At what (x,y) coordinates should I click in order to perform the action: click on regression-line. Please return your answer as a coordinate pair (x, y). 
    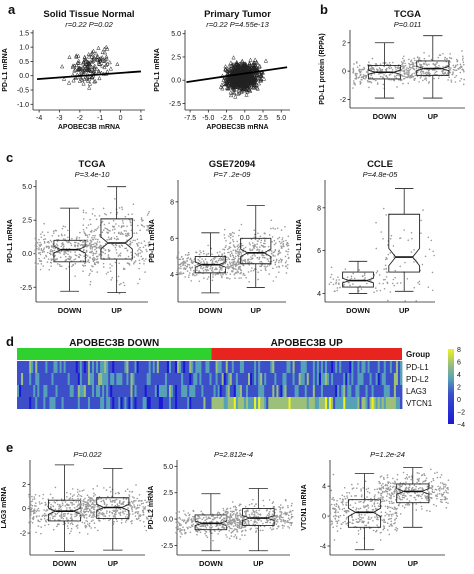
    Looking at the image, I should click on (89, 75).